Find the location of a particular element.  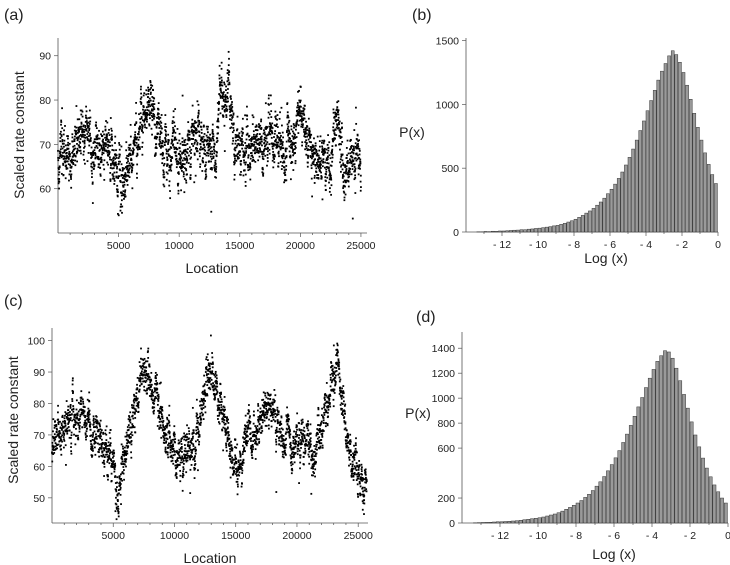

c-y-tick-label: 100 is located at coordinates (36, 342).